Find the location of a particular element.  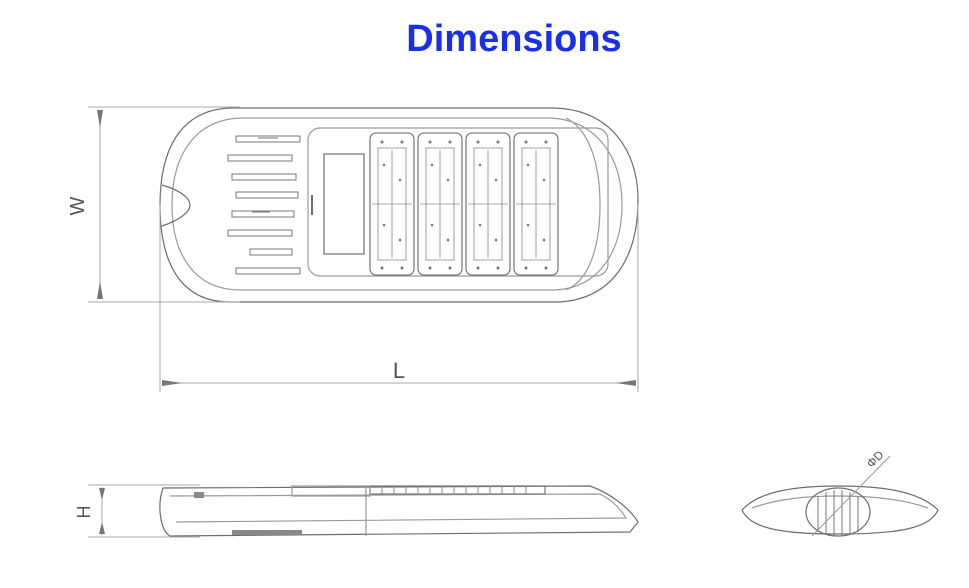

height-dimension is located at coordinates (144, 511).